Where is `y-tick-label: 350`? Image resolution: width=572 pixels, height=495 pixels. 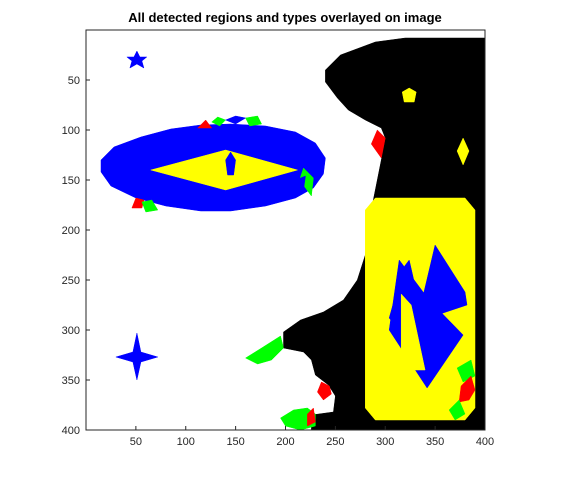 y-tick-label: 350 is located at coordinates (71, 381).